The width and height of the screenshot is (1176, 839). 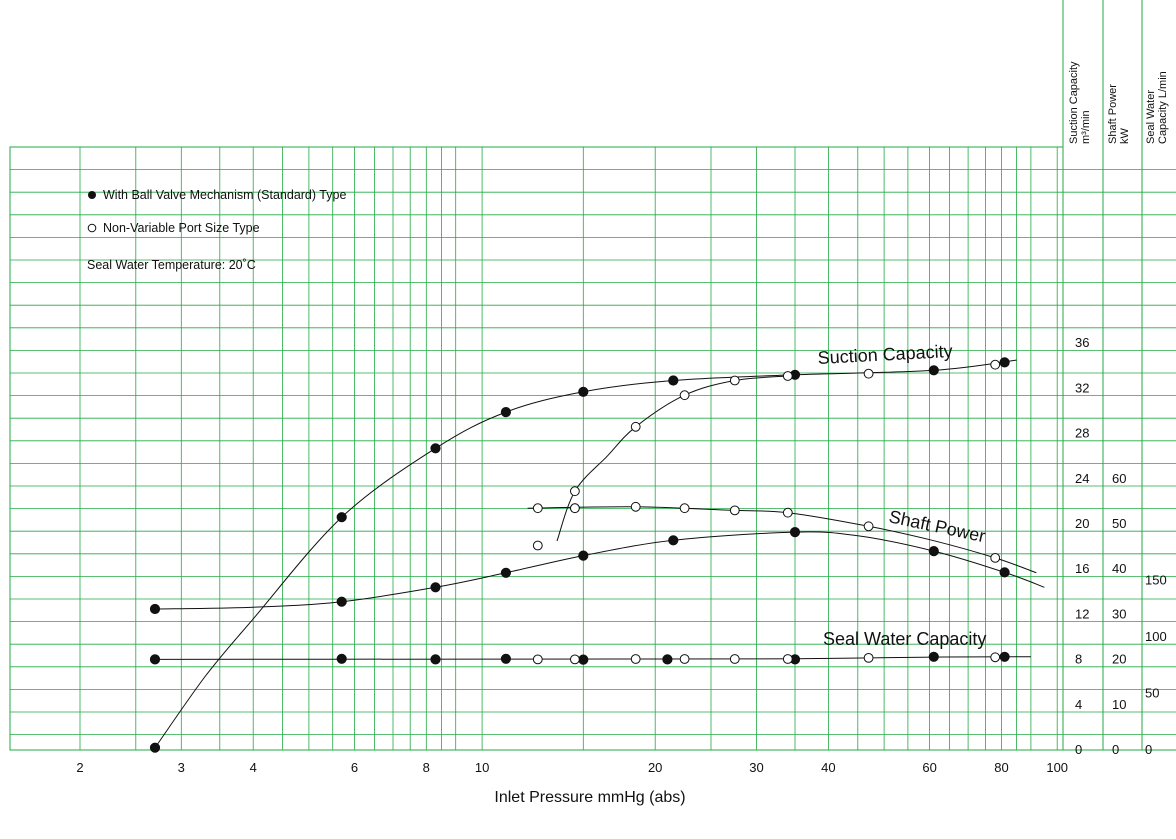 I want to click on y-tick-label: 36, so click(x=1082, y=342).